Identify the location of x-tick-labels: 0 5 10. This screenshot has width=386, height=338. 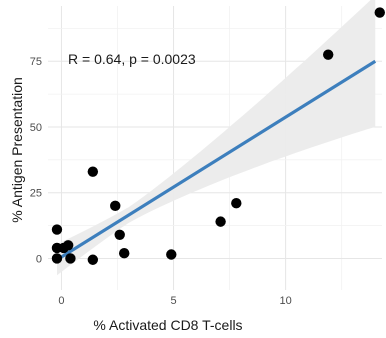
(174, 301).